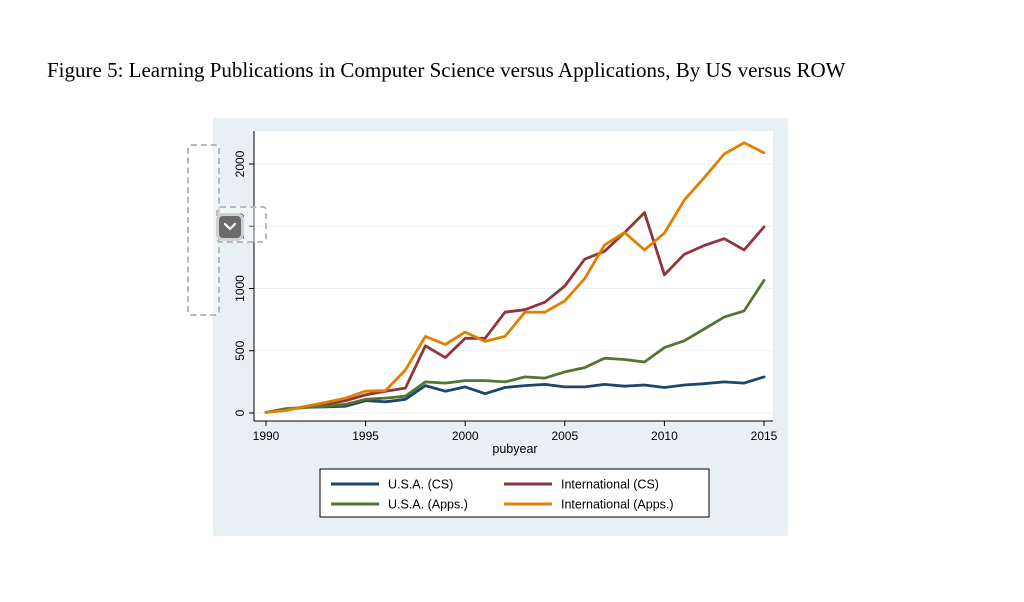 The height and width of the screenshot is (602, 1024). Describe the element at coordinates (365, 436) in the screenshot. I see `x-tick-label: 1995` at that location.